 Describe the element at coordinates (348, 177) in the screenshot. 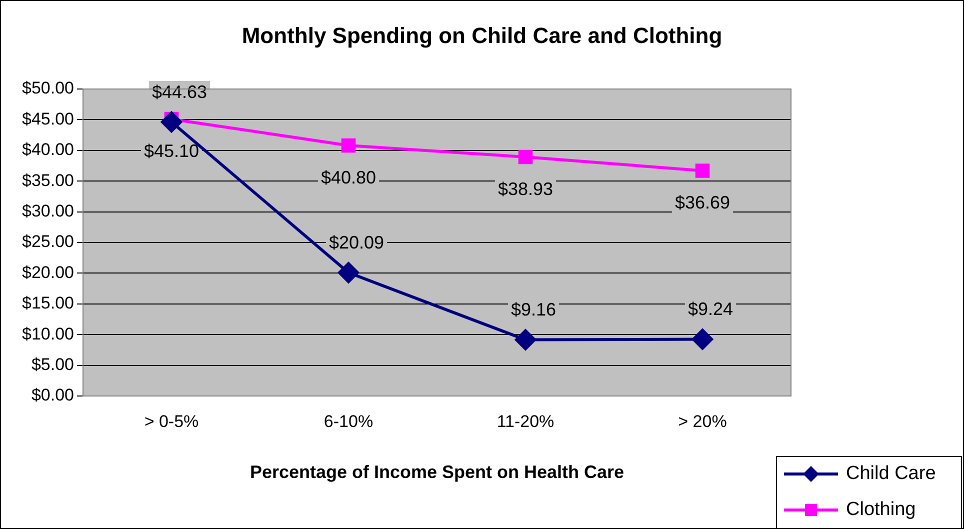

I see `data-label: $40.80` at that location.